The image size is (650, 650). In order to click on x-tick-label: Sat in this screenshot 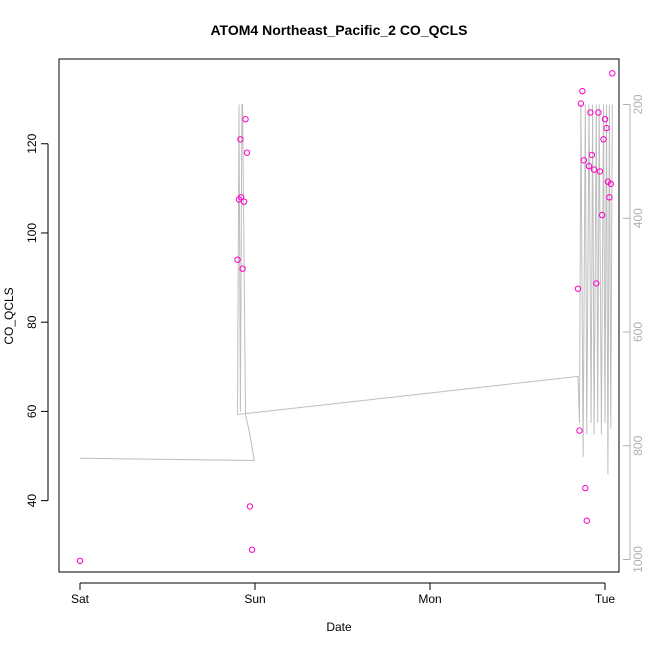, I will do `click(80, 599)`.